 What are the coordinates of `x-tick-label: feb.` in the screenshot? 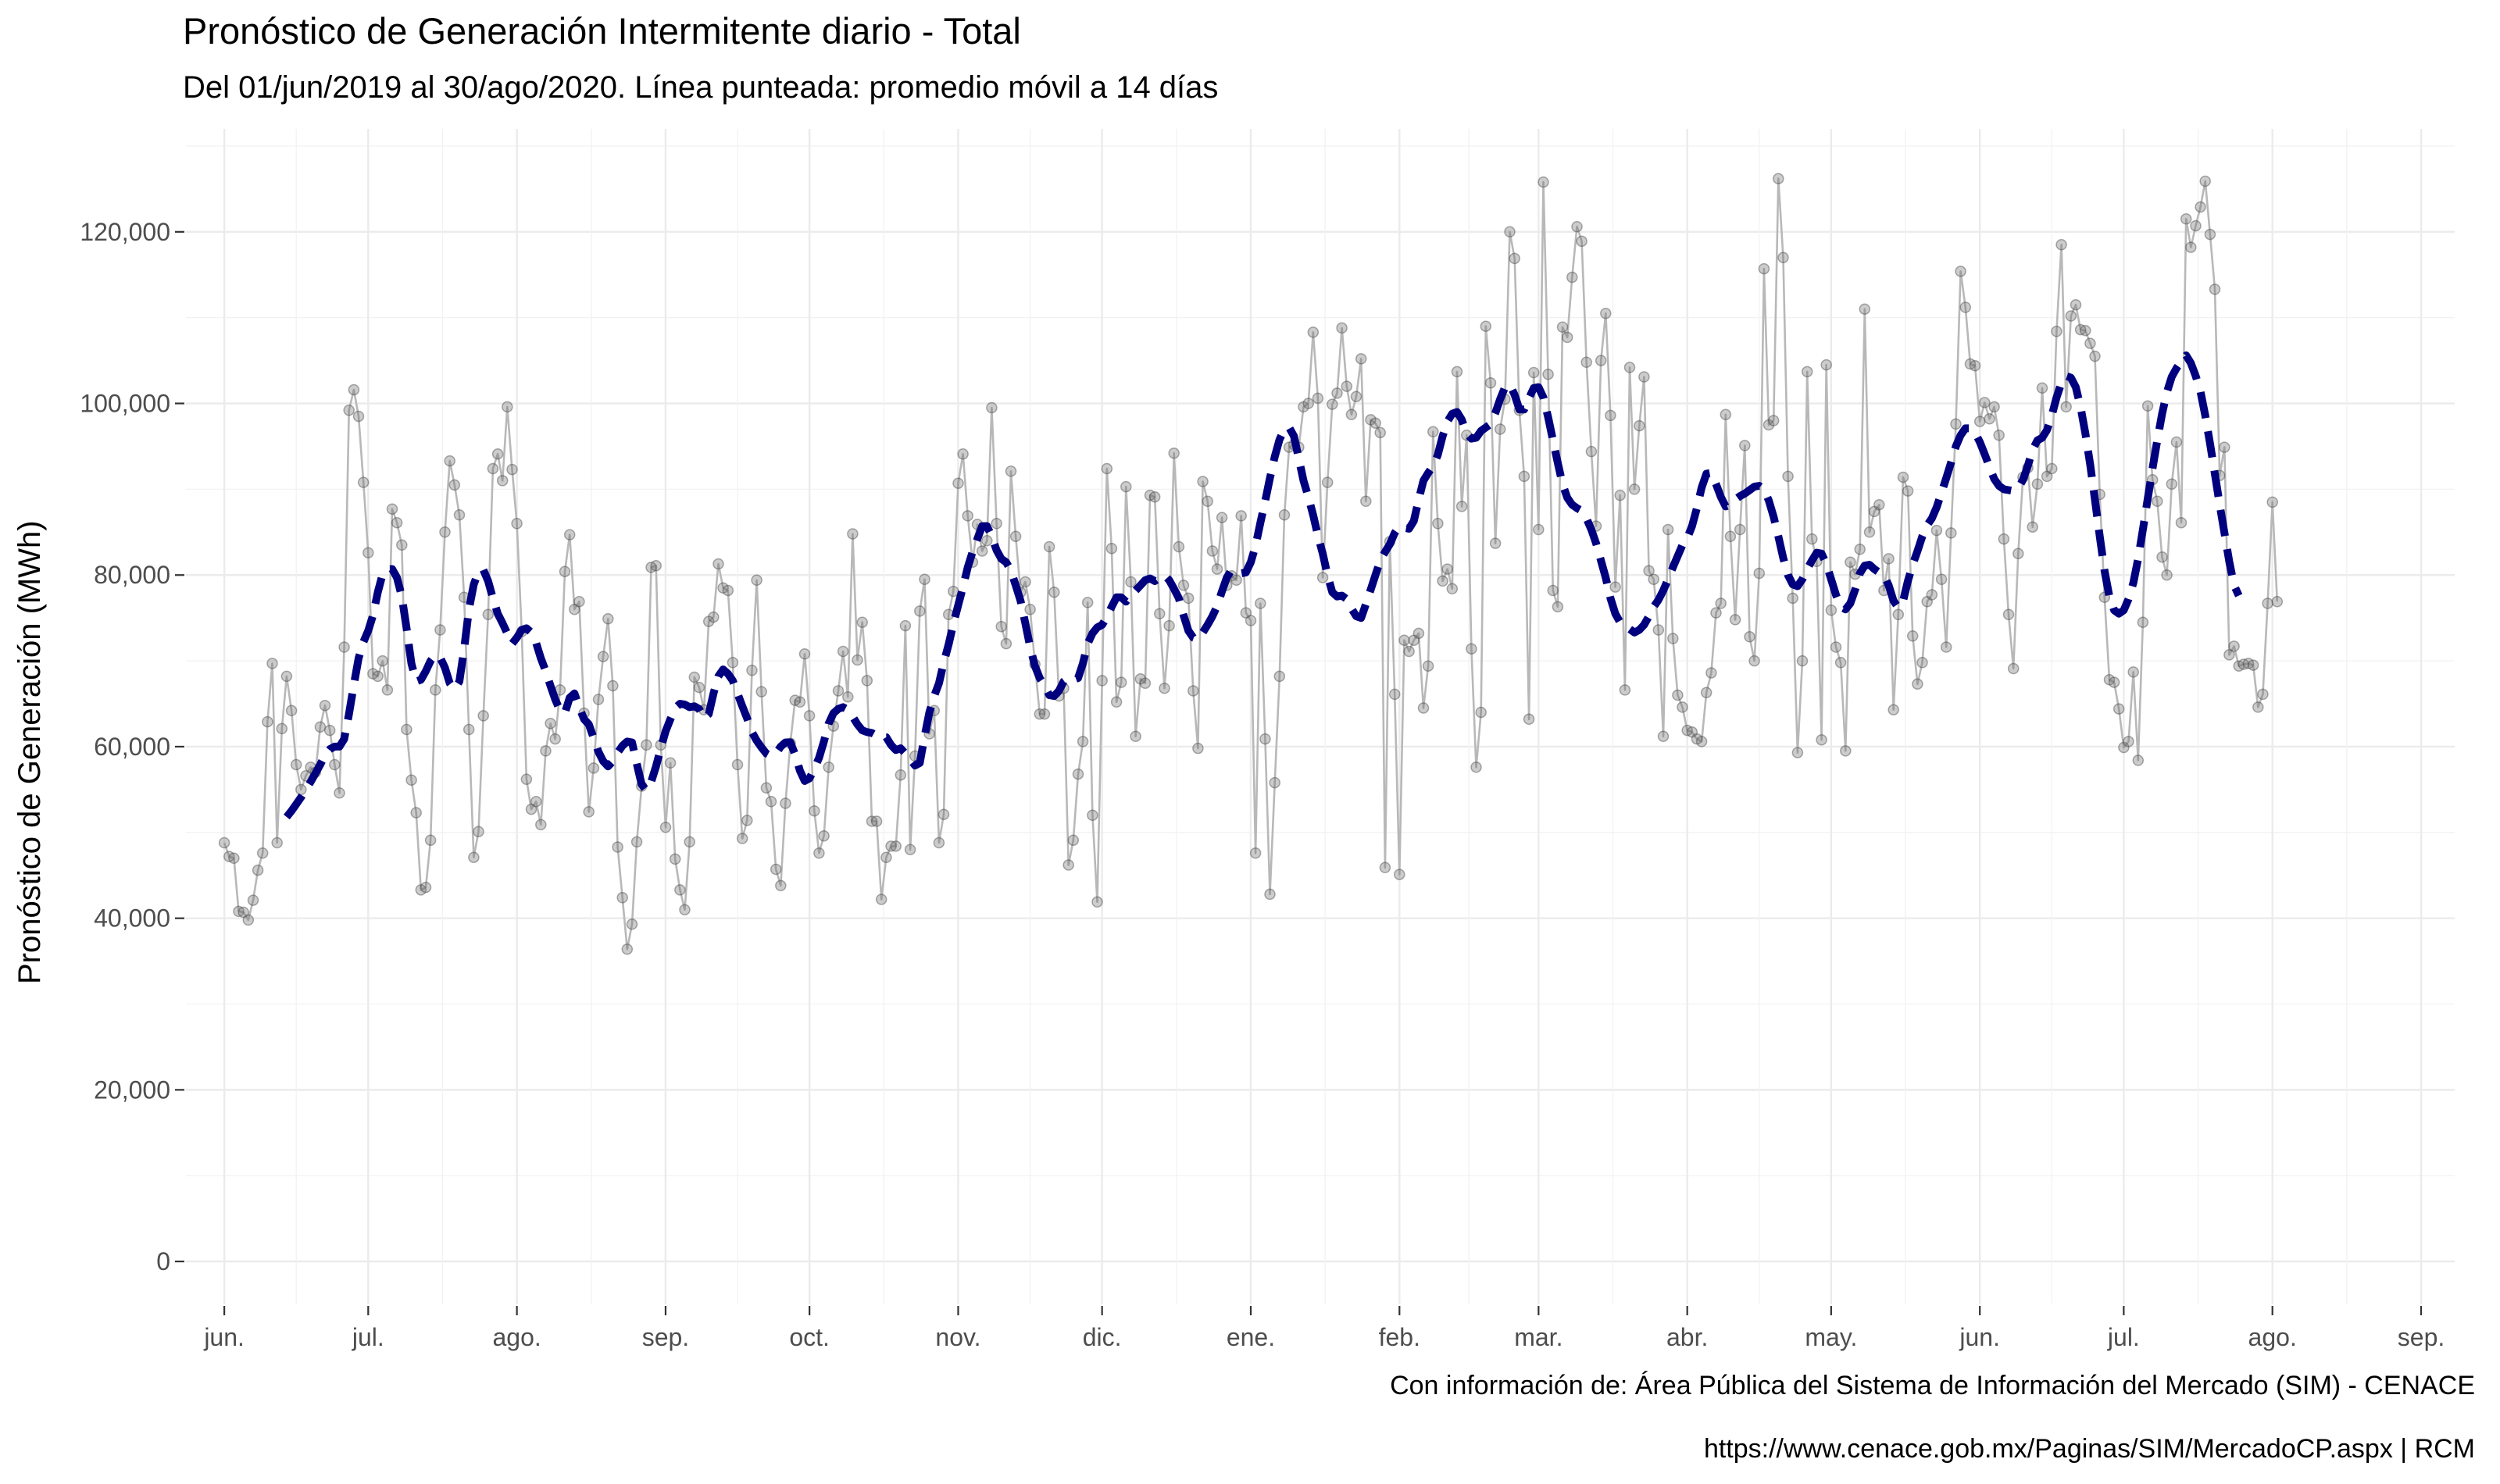 It's located at (1399, 1337).